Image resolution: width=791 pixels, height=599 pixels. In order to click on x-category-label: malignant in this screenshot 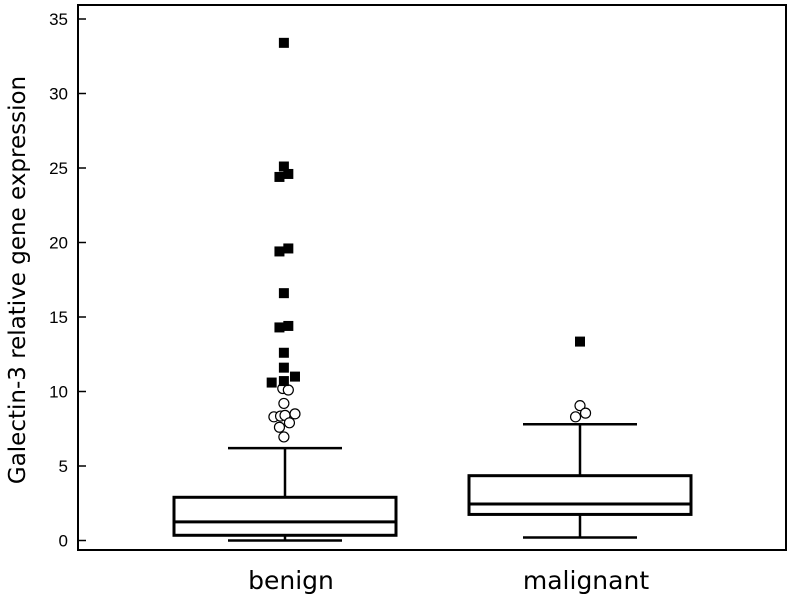, I will do `click(586, 580)`.